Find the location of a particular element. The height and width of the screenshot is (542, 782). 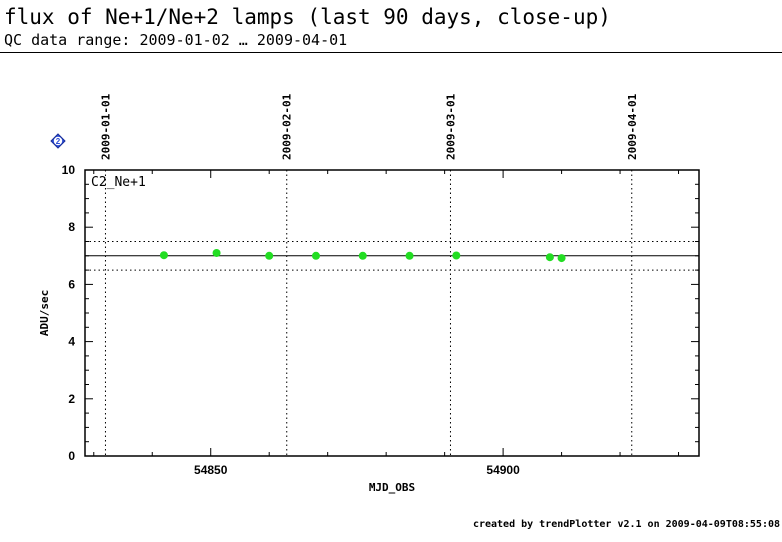

badge-label: 2 is located at coordinates (58, 141).